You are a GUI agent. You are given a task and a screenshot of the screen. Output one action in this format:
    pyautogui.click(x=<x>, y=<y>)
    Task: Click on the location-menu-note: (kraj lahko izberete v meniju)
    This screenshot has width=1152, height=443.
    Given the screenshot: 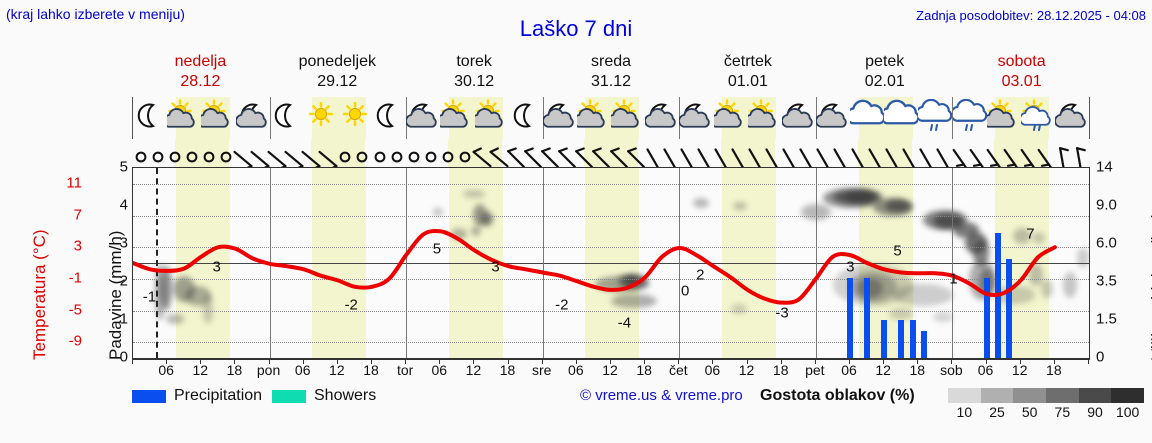 What is the action you would take?
    pyautogui.click(x=95, y=14)
    